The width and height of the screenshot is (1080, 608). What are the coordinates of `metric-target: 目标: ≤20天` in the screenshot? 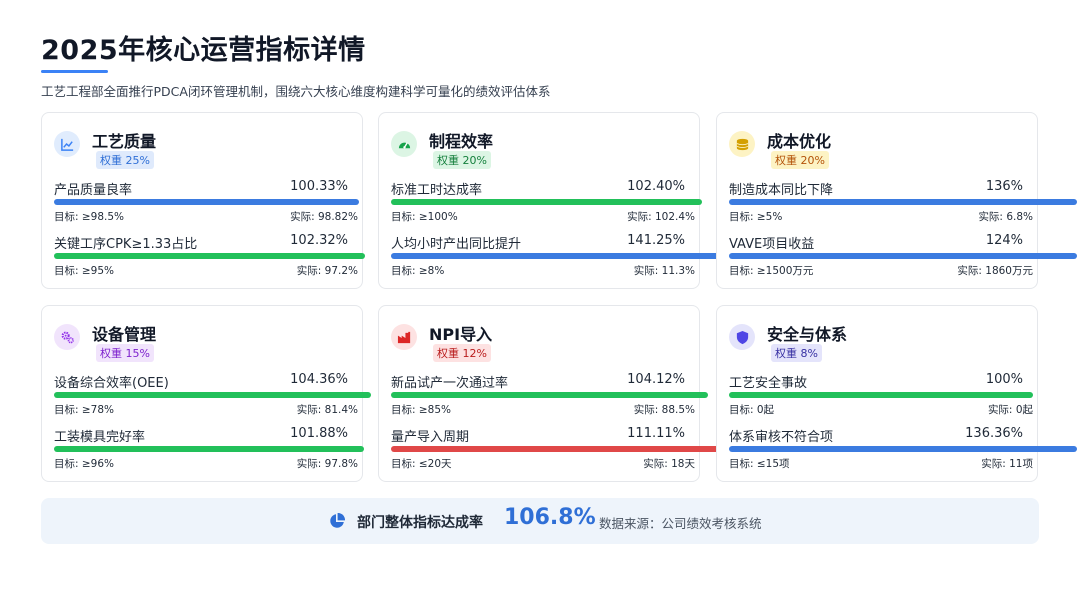 It's located at (421, 464).